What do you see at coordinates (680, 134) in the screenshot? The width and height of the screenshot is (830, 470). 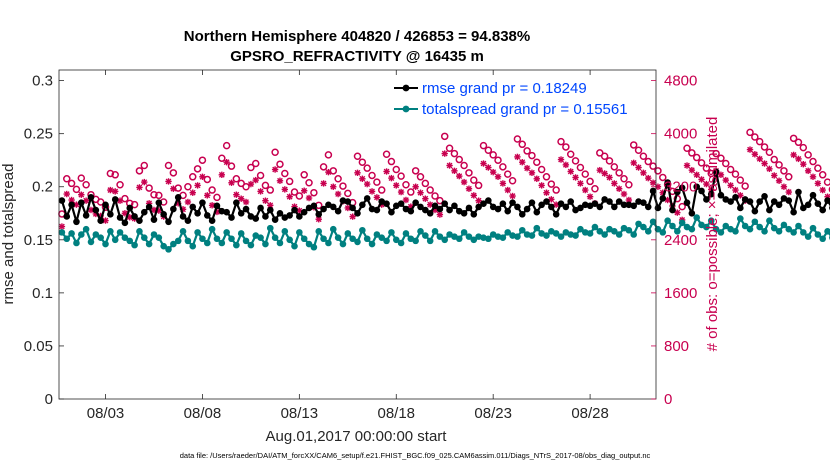 I see `y2-tick-label: 4000` at bounding box center [680, 134].